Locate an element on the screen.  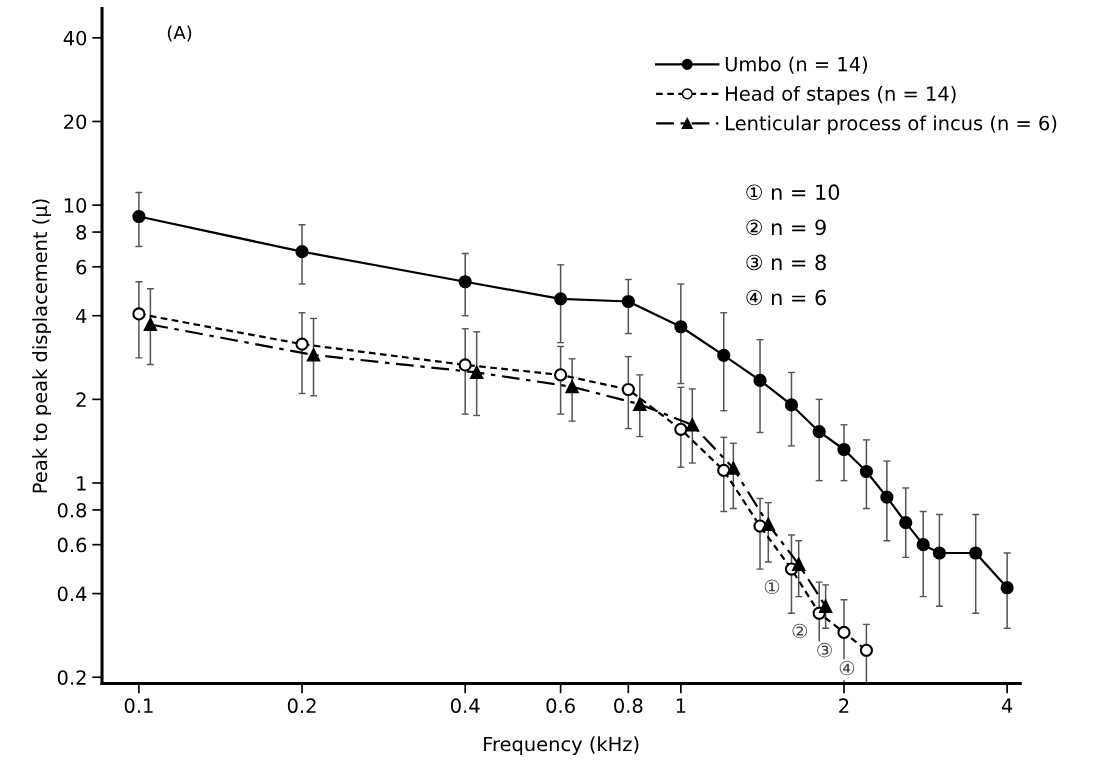
y-tick-label: 4 is located at coordinates (81, 316).